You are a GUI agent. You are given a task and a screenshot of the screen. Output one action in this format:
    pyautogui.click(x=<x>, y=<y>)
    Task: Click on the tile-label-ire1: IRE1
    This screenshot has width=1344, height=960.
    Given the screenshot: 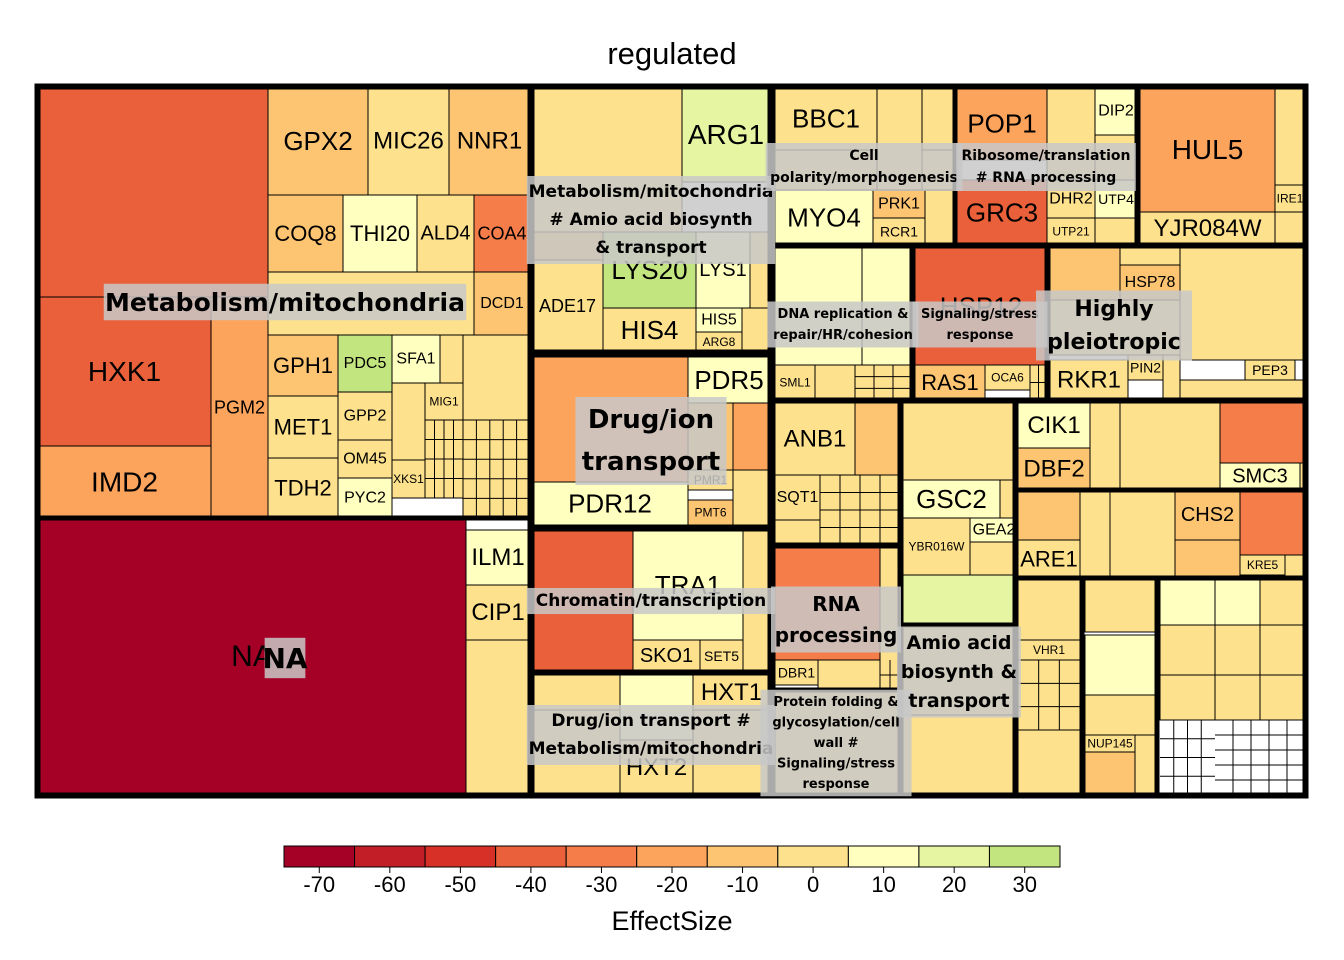 What is the action you would take?
    pyautogui.click(x=1290, y=199)
    